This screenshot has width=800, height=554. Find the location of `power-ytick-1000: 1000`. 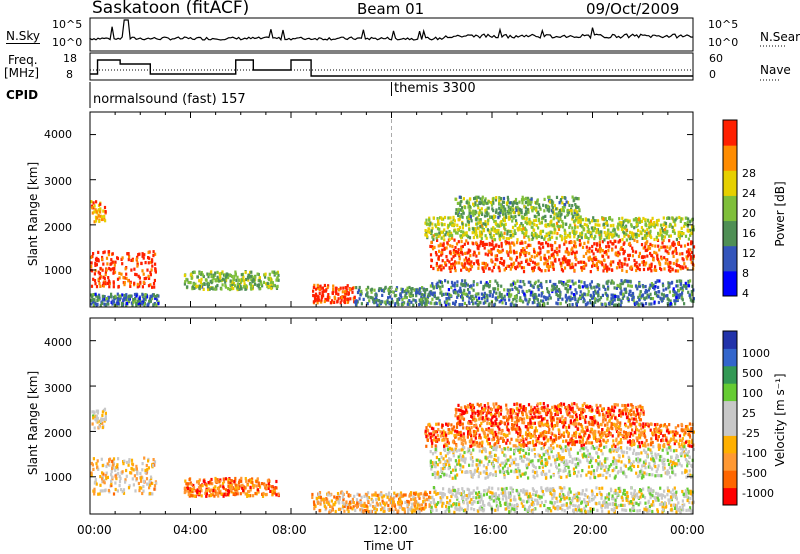

power-ytick-1000: 1000 is located at coordinates (58, 270).